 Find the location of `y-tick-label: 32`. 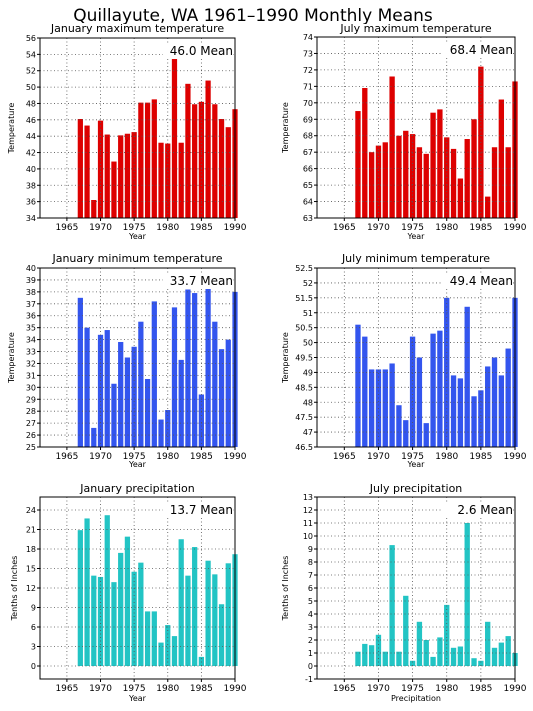

y-tick-label: 32 is located at coordinates (31, 363).